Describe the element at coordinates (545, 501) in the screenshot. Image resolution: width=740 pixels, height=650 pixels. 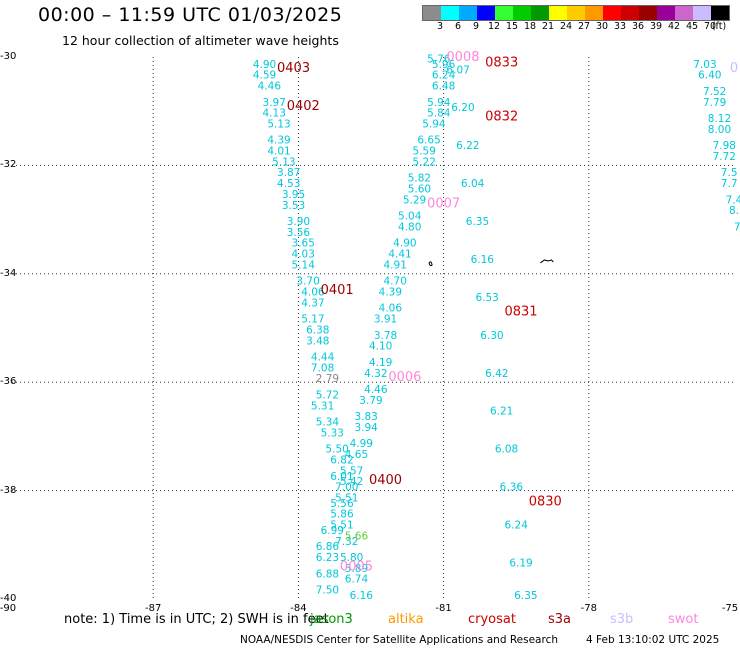
I see `pass-time-label: 0830` at that location.